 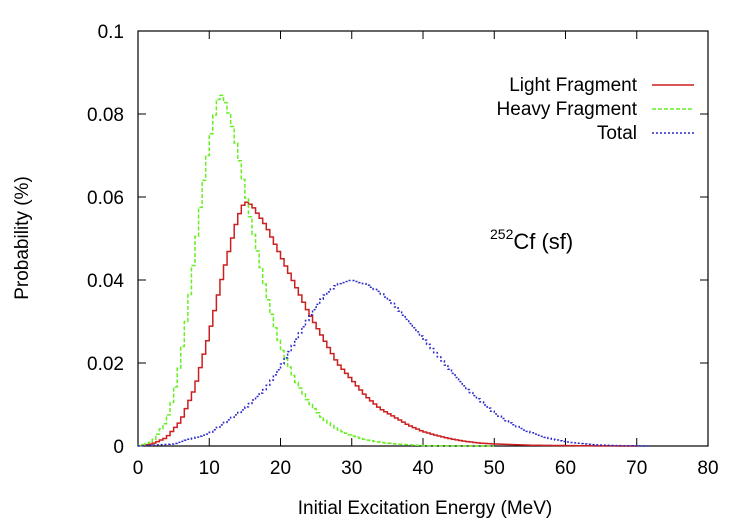 I want to click on legend-label: Light Fragment, so click(x=573, y=85).